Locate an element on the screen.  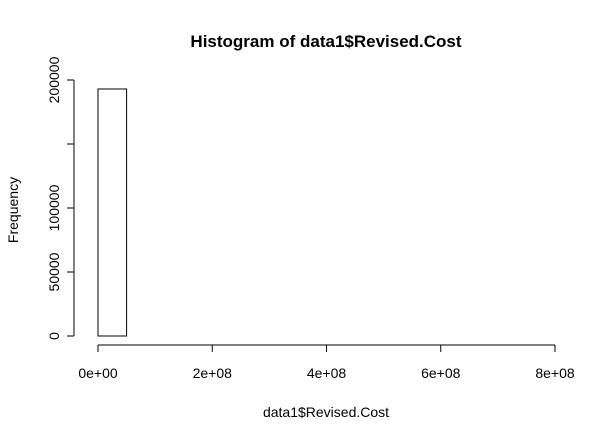
x-axis: 0e+00 2e+08 4e+08 6e+08 8e+08 is located at coordinates (326, 362).